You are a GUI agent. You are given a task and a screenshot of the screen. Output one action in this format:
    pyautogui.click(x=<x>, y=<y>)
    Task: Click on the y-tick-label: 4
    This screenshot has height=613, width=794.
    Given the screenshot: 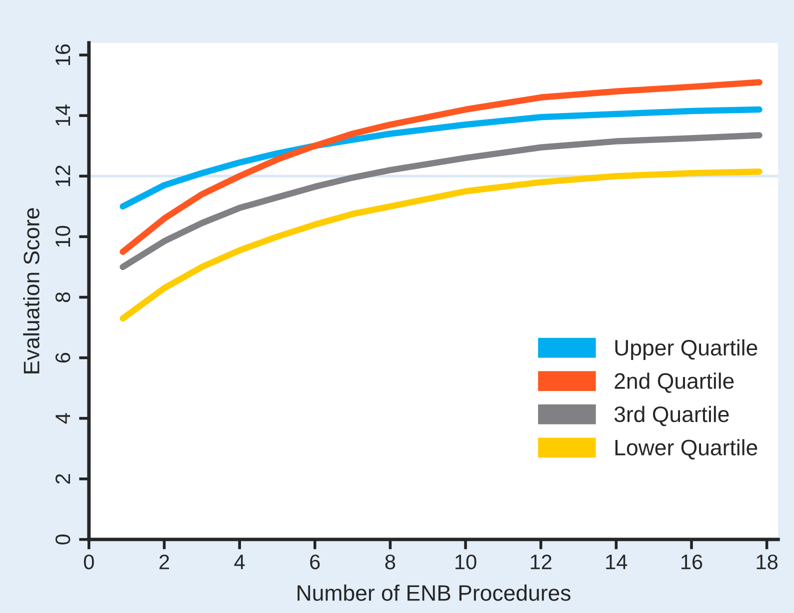 What is the action you would take?
    pyautogui.click(x=63, y=418)
    